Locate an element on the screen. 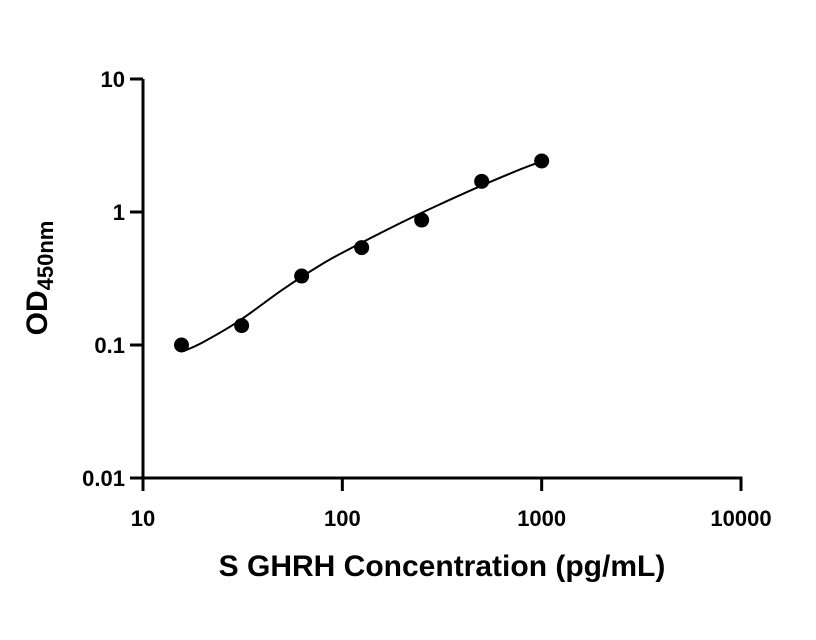 The image size is (816, 640). data-points-layer is located at coordinates (361, 253).